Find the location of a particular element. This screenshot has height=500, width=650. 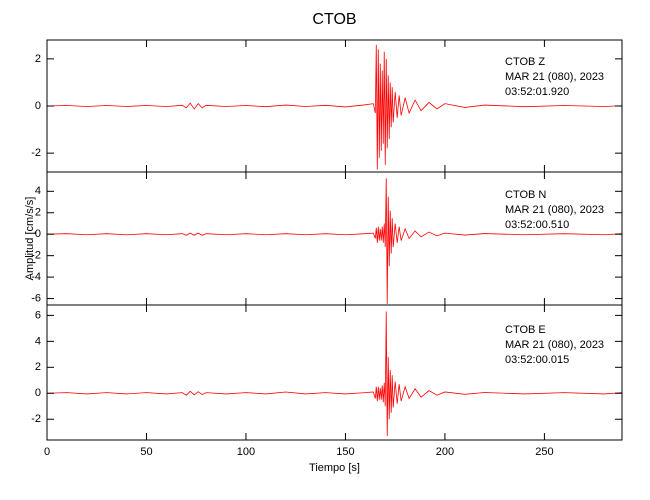

x-tick-label: 250 is located at coordinates (544, 452).